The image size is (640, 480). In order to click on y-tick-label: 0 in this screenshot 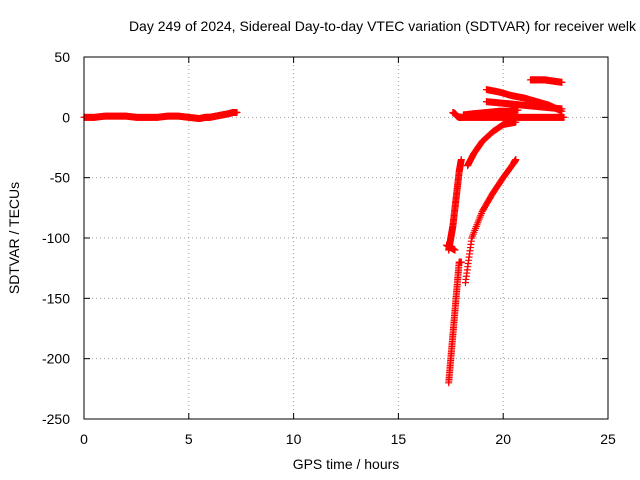, I will do `click(66, 117)`.